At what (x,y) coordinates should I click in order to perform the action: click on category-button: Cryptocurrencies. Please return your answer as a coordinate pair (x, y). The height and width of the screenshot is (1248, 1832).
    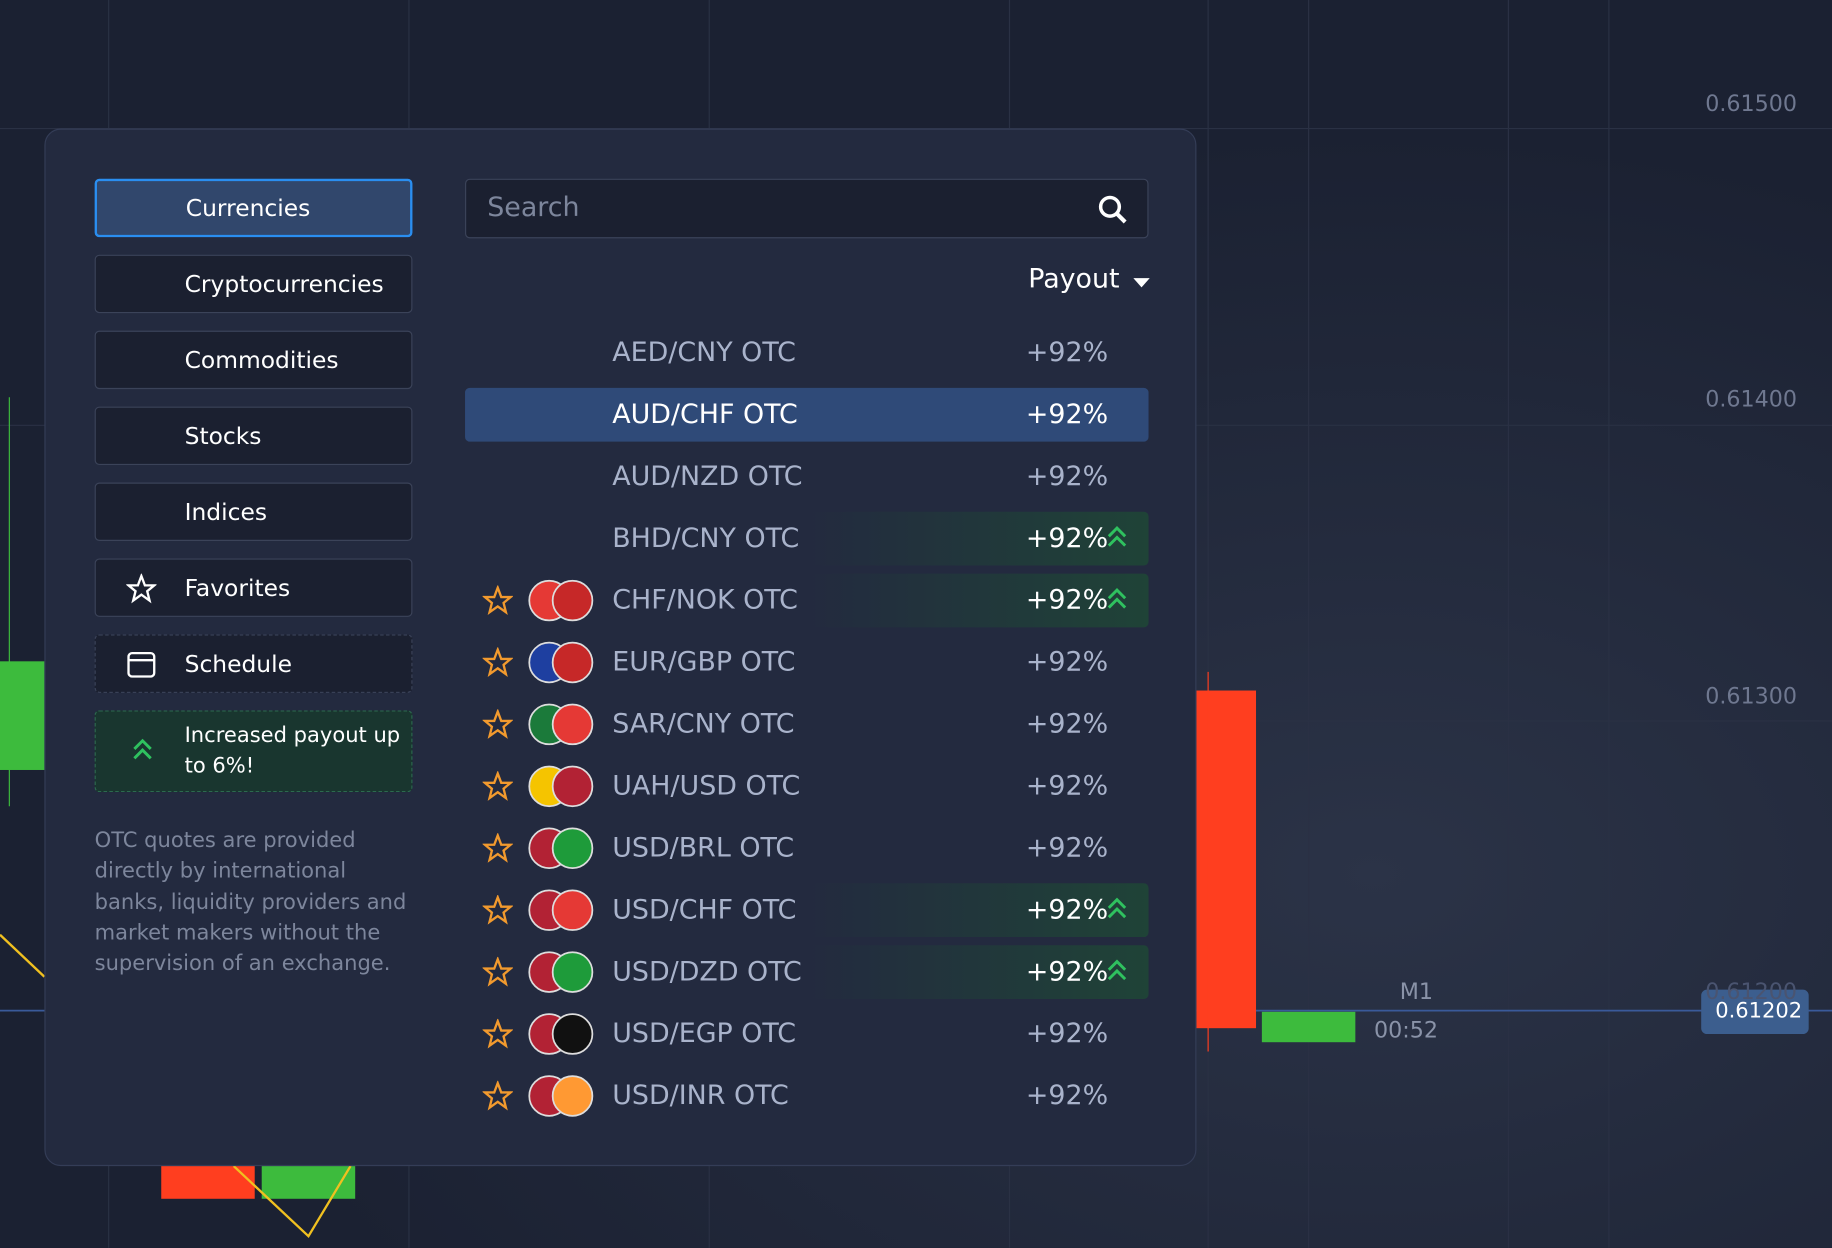
    Looking at the image, I should click on (253, 284).